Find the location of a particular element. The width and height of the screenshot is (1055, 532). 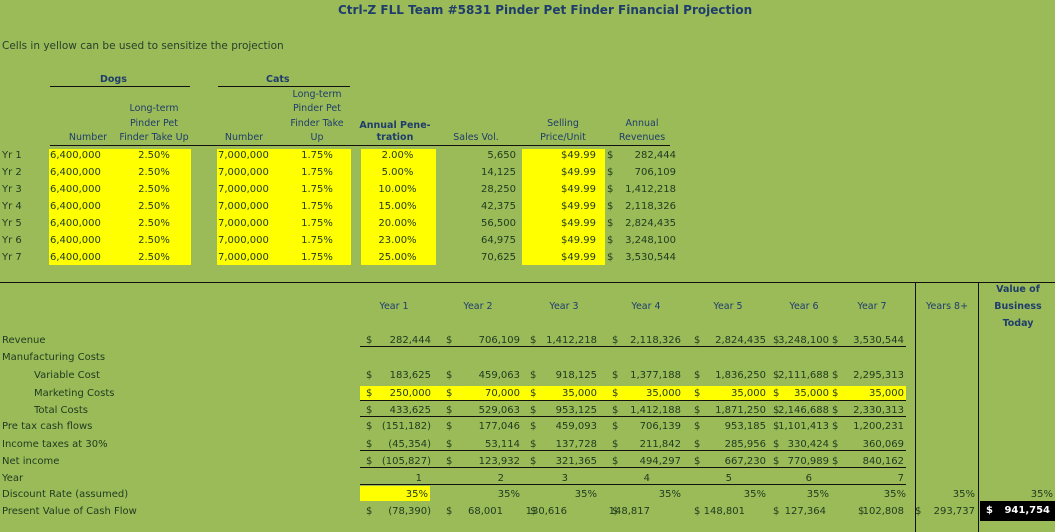

total-cost-cell: 433,625 is located at coordinates (410, 410).